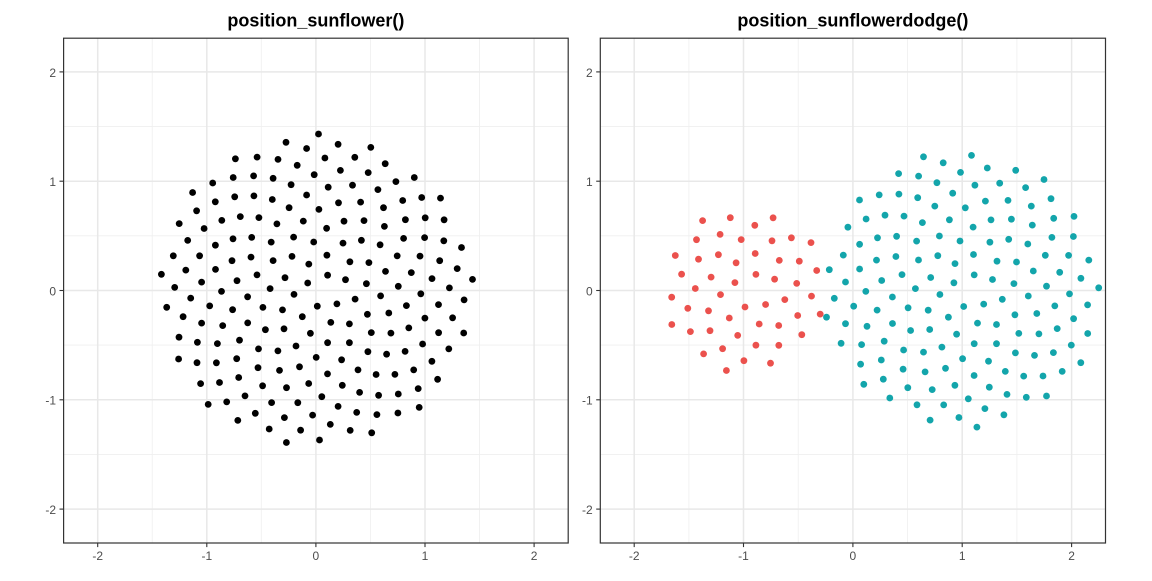  I want to click on svg-text: position_sunflowerdodge(), so click(852, 21).